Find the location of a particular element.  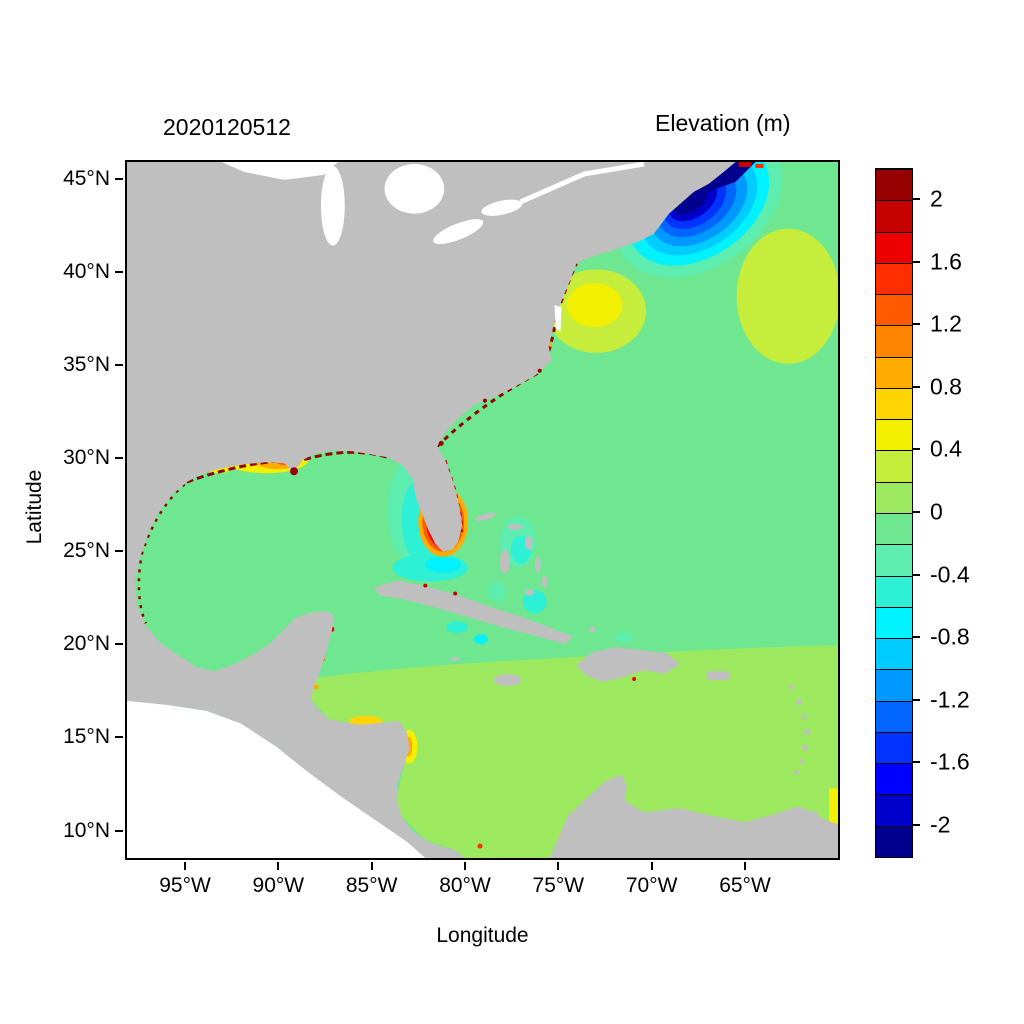

colorbar-tick-label: -0.8 is located at coordinates (950, 636).